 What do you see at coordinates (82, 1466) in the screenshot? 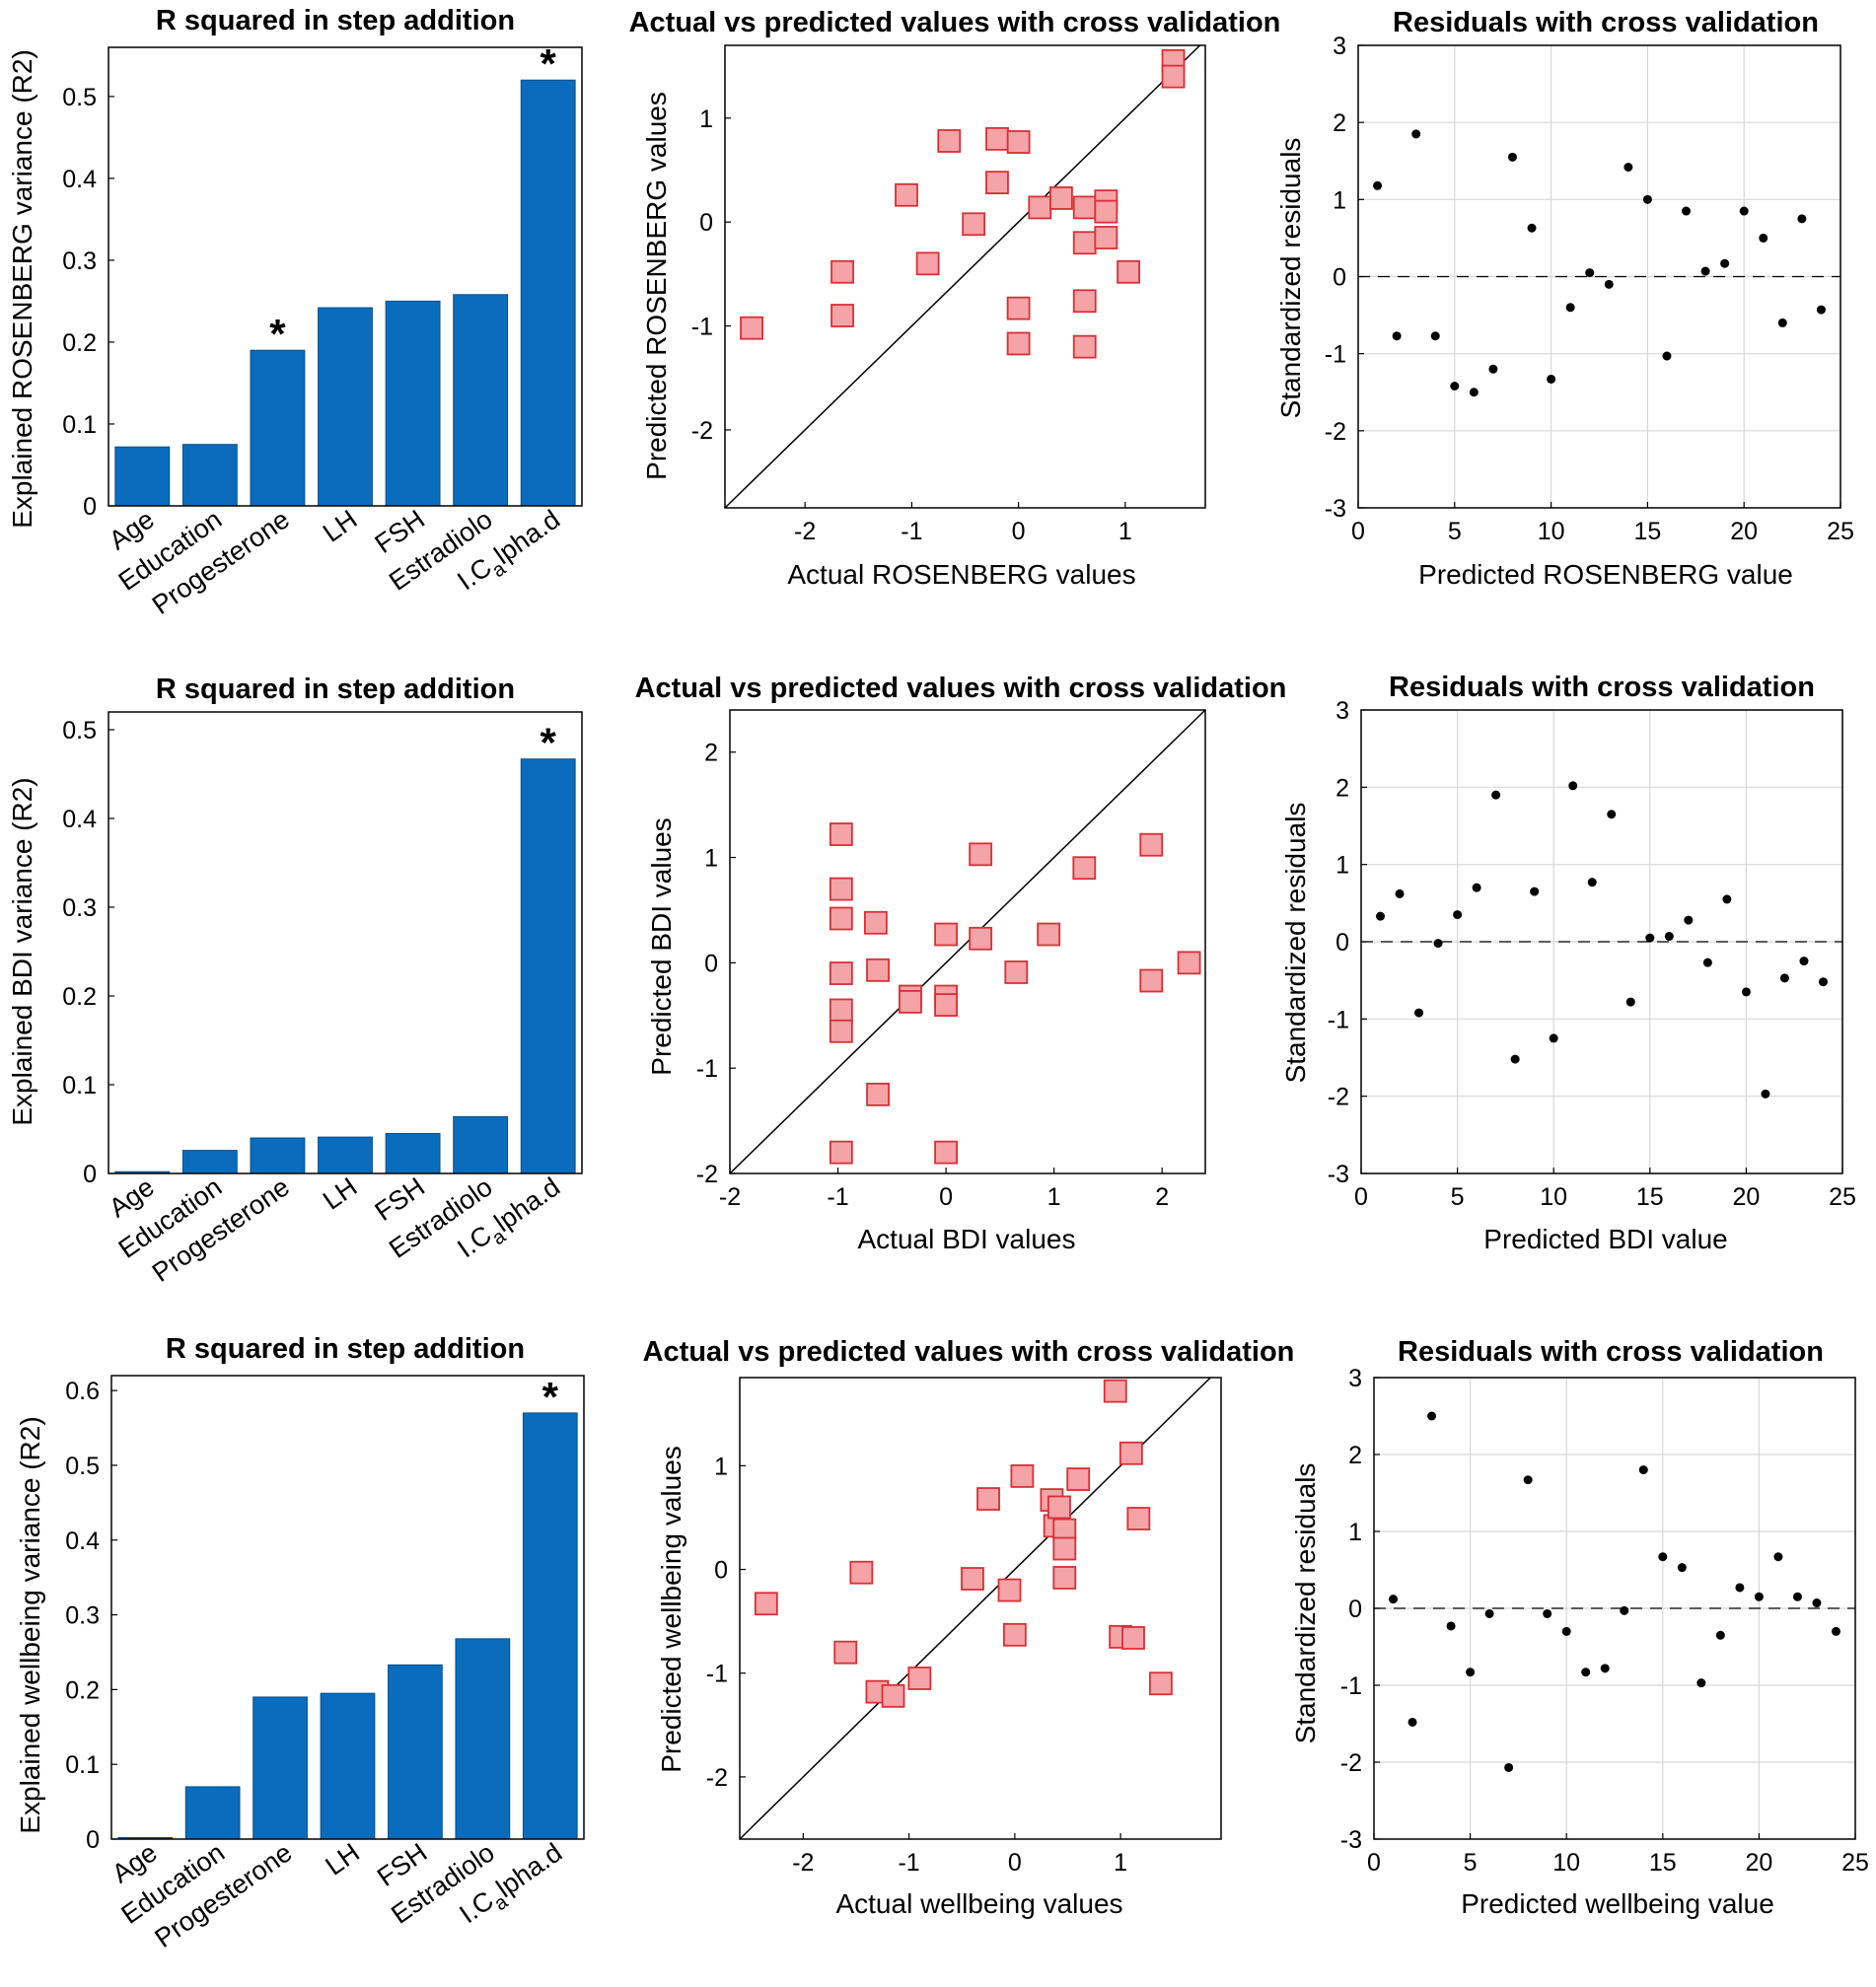
I see `y-tick-label: 0.5` at bounding box center [82, 1466].